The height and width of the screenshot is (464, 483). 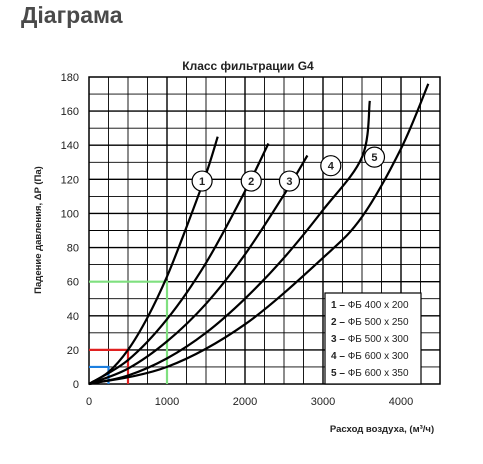 I want to click on series-labels: 1 2 3 4 5, so click(x=288, y=169).